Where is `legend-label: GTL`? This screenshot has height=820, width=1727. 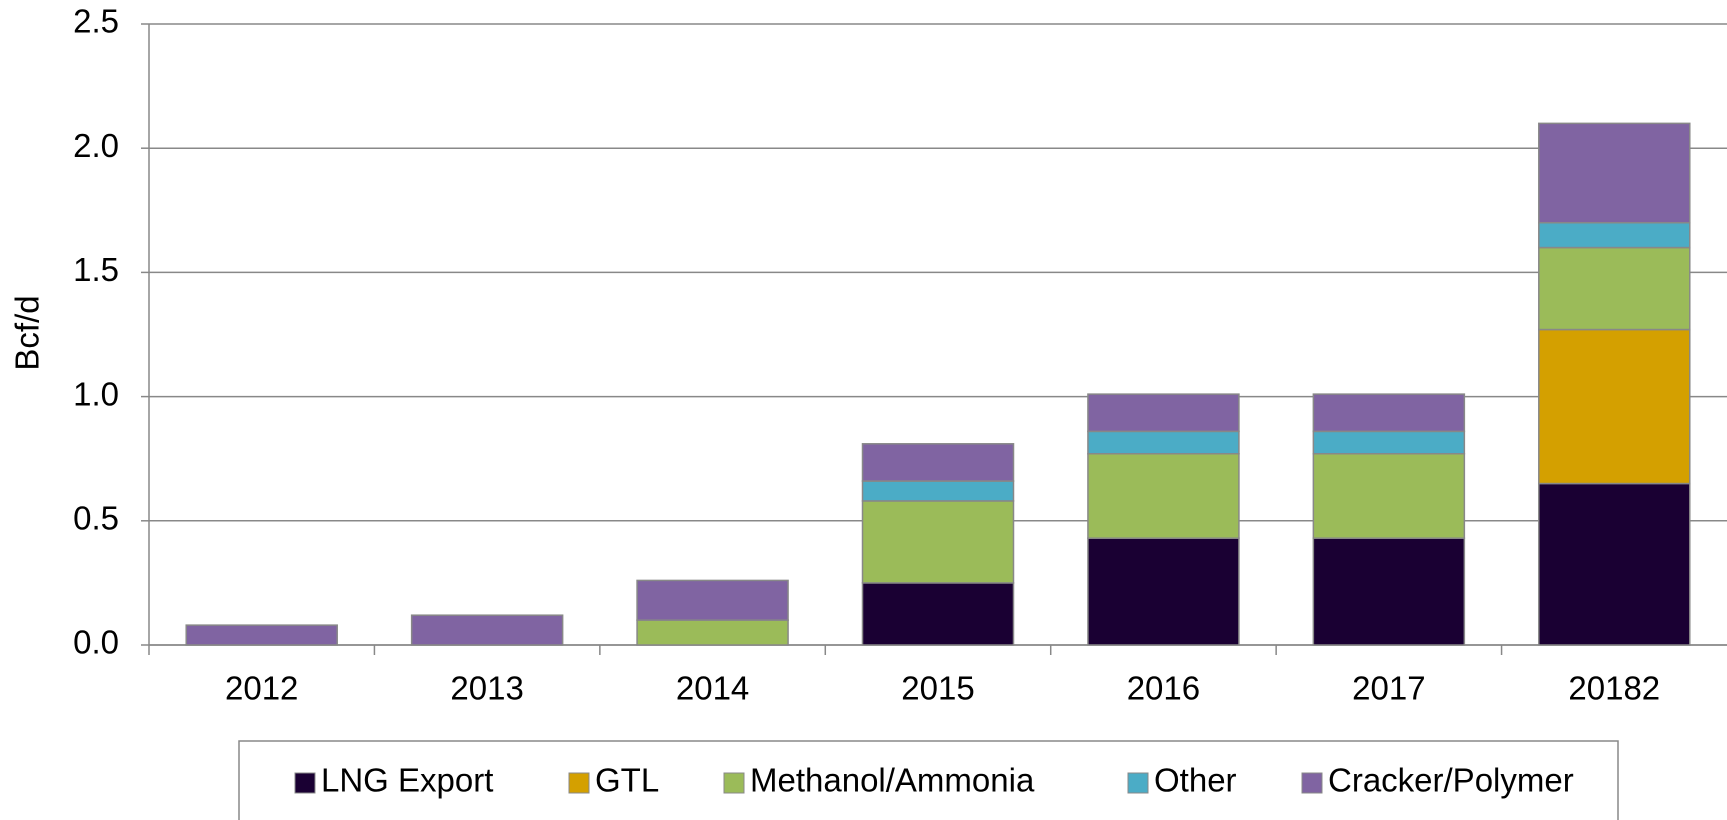 legend-label: GTL is located at coordinates (627, 780).